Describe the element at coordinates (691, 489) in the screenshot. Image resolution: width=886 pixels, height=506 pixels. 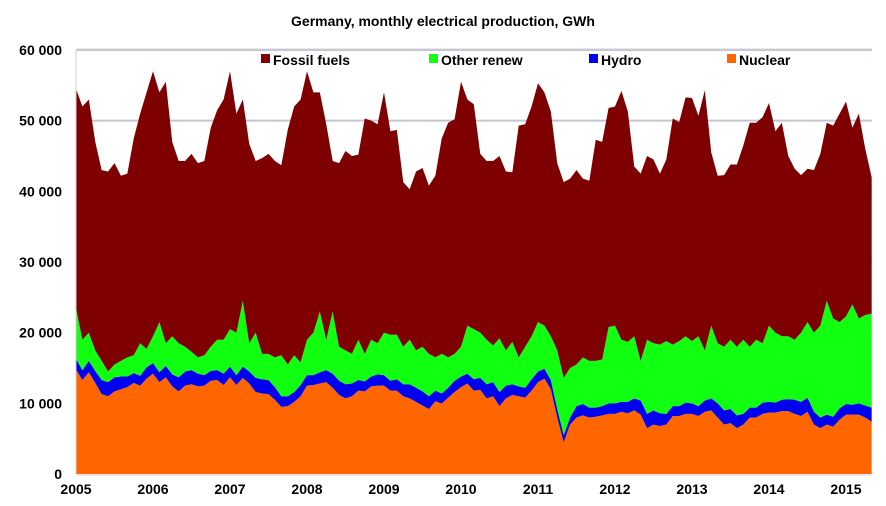
I see `x-tick-label: 2013` at that location.